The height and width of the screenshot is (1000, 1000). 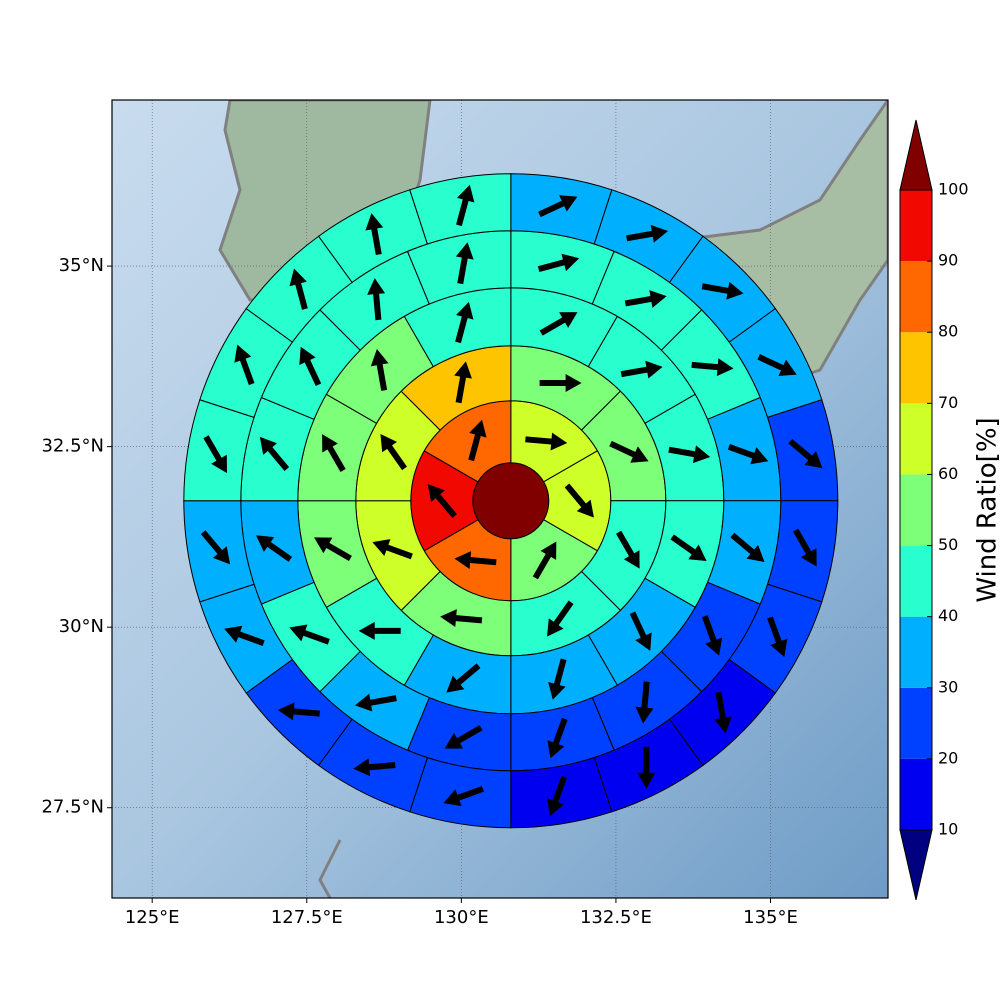 I want to click on colorbar-label: Wind Ratio[%], so click(x=986, y=509).